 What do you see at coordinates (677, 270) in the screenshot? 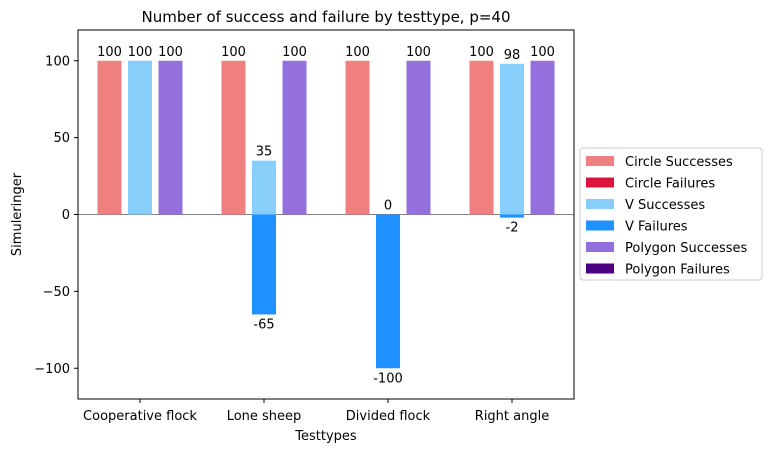
I see `legend-label: Polygon Failures` at bounding box center [677, 270].